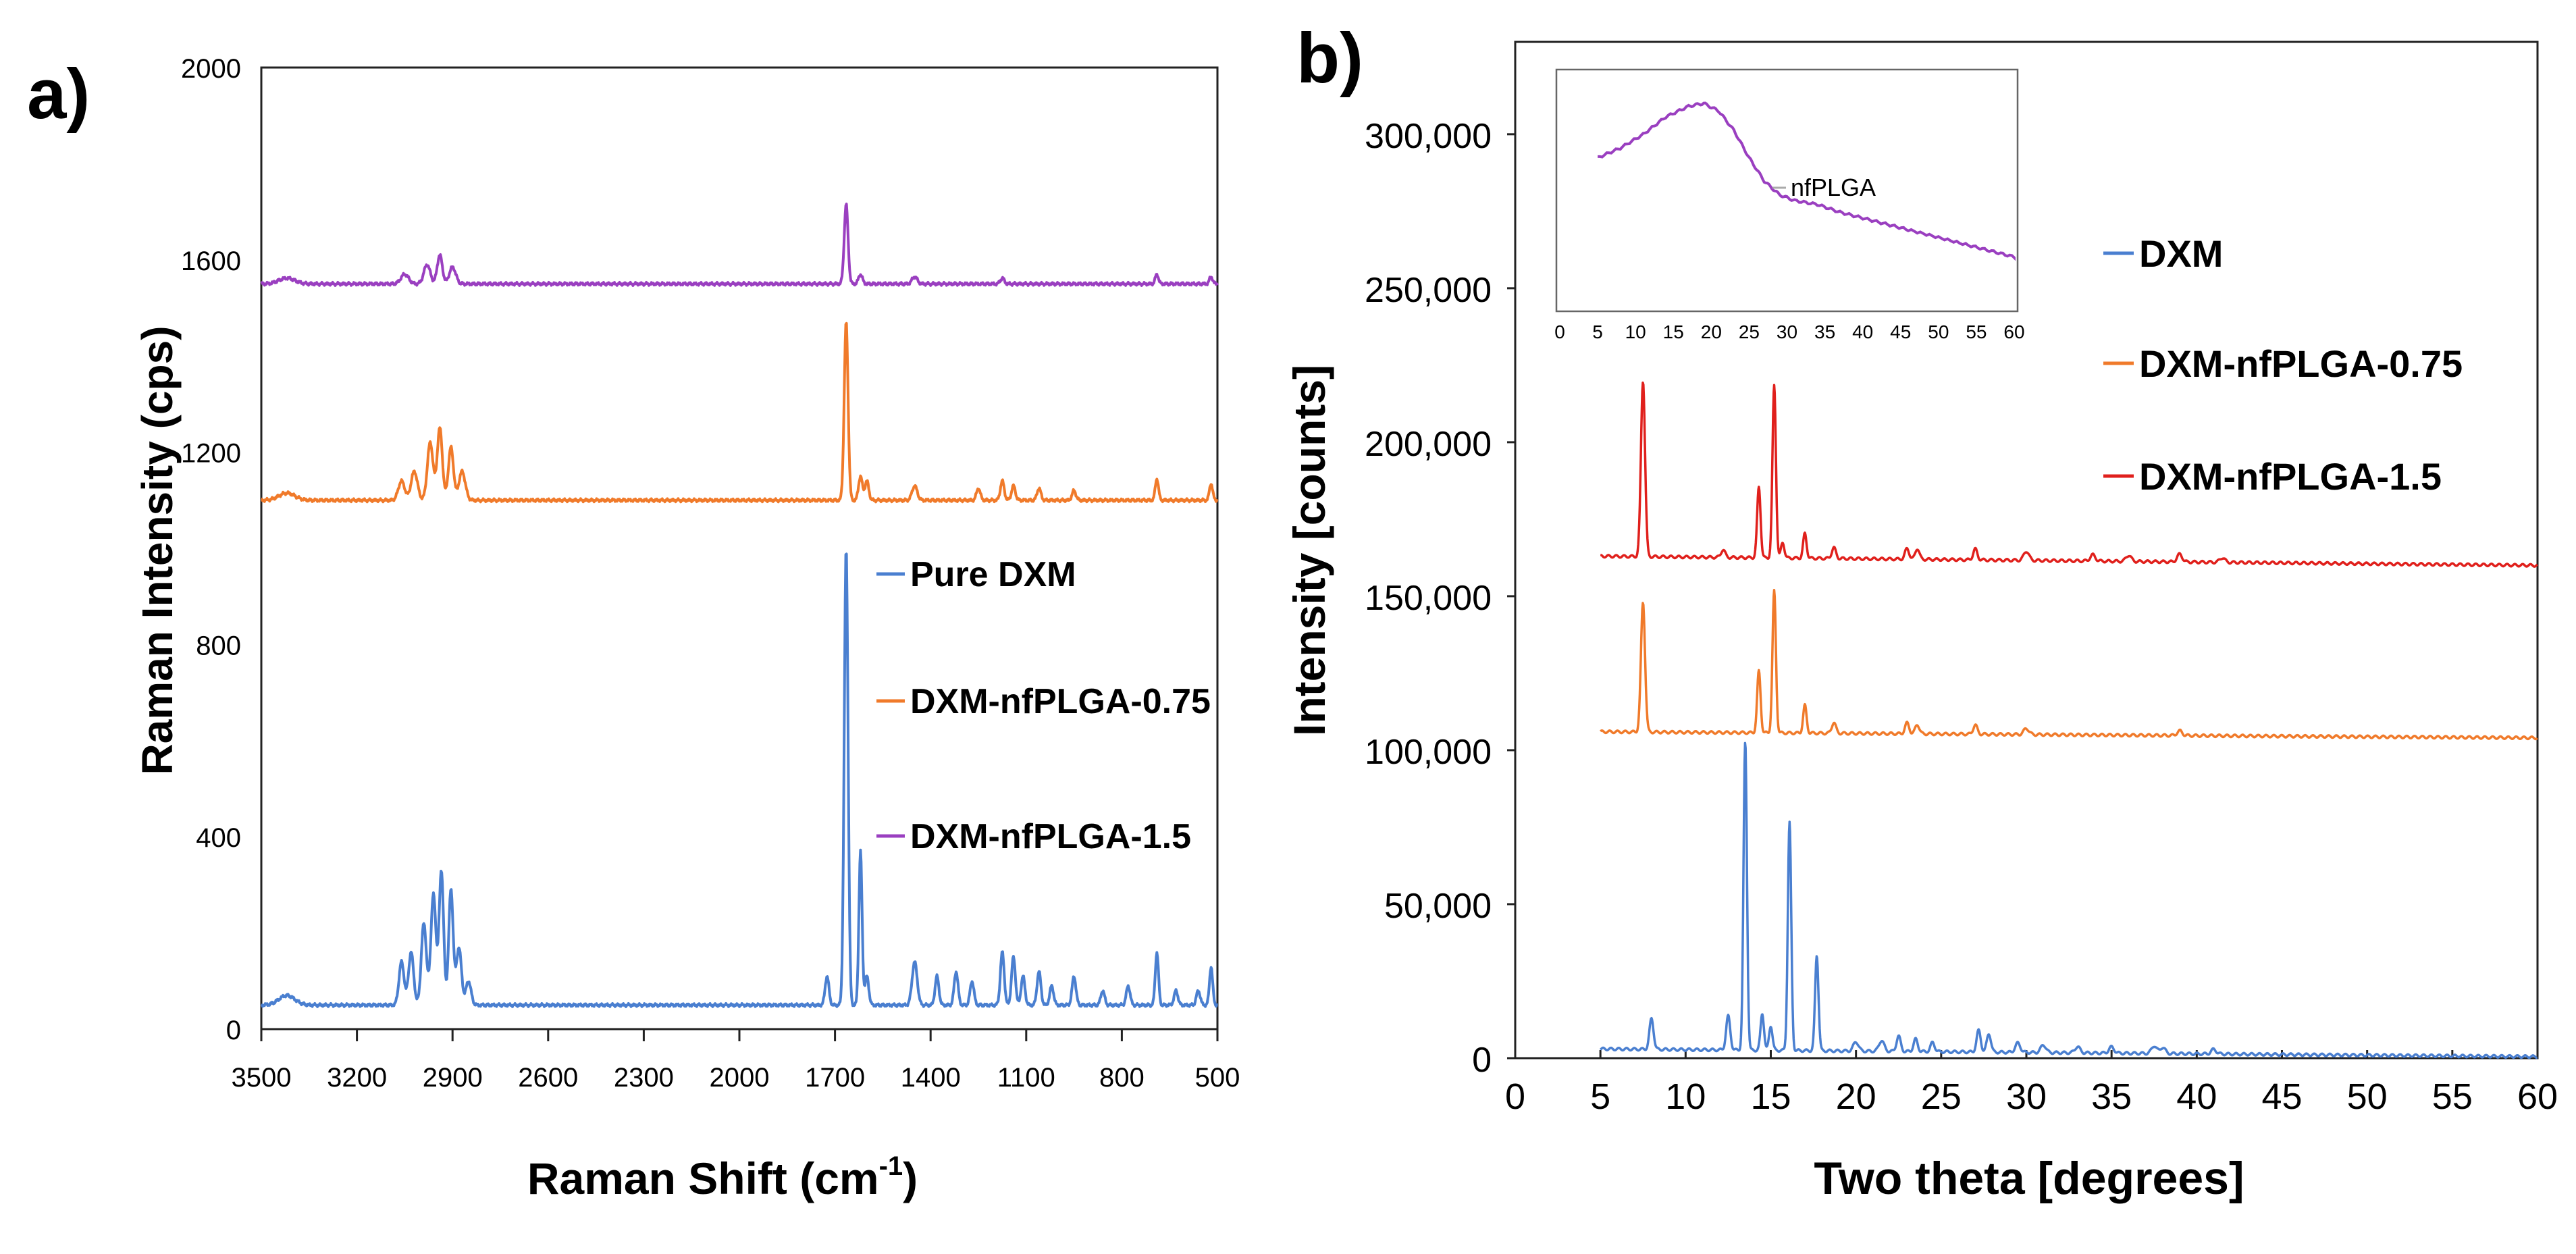 This screenshot has height=1254, width=2576. Describe the element at coordinates (2301, 363) in the screenshot. I see `legend-b-label-1: DXM-nfPLGA-0.75` at that location.